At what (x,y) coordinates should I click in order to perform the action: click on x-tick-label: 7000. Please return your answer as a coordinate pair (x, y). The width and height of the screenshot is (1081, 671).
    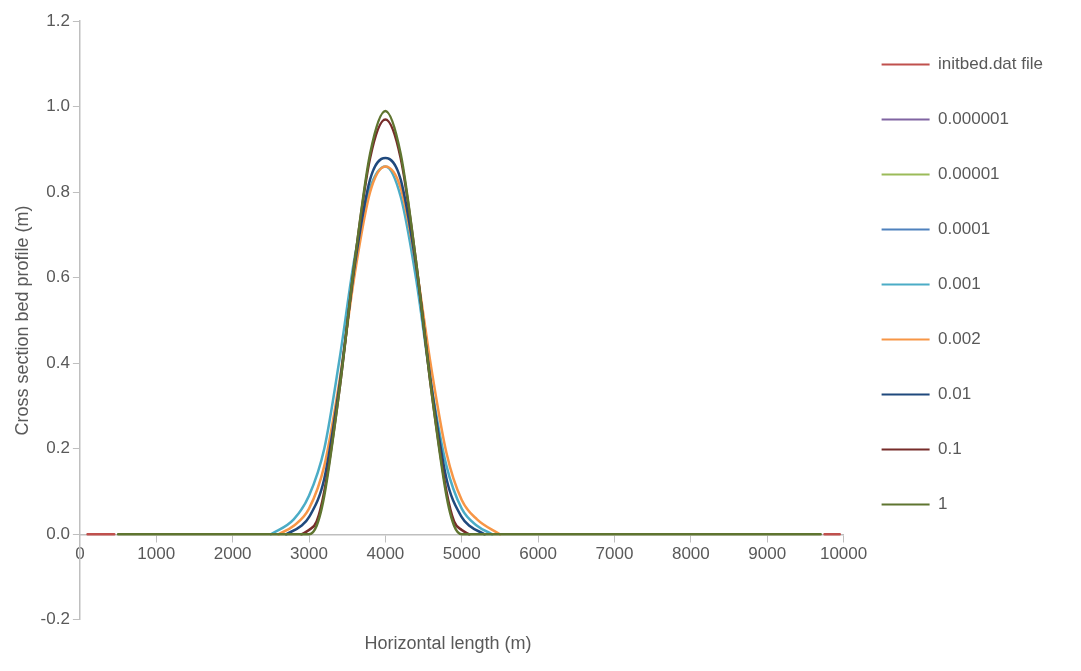
    Looking at the image, I should click on (614, 554).